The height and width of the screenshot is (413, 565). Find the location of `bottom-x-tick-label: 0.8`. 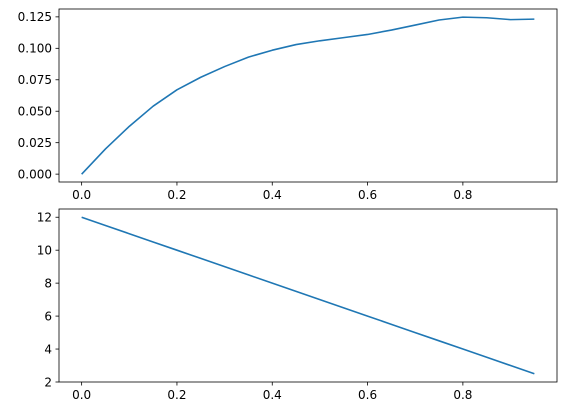

bottom-x-tick-label: 0.8 is located at coordinates (462, 395).